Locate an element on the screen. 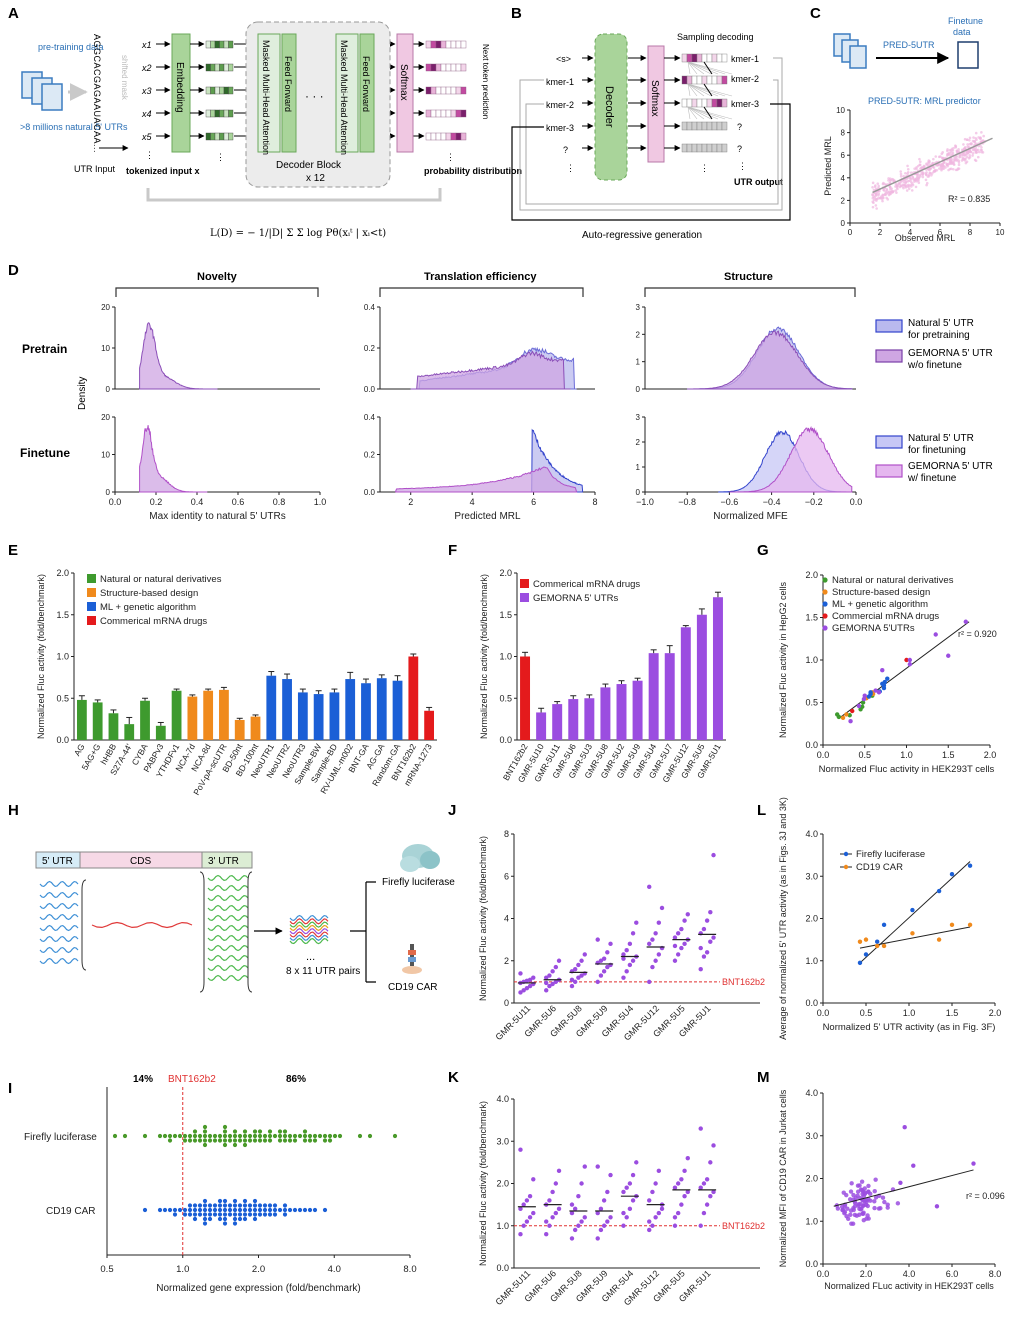 The image size is (1033, 1337). d-col-title-structure: Structure is located at coordinates (748, 277).